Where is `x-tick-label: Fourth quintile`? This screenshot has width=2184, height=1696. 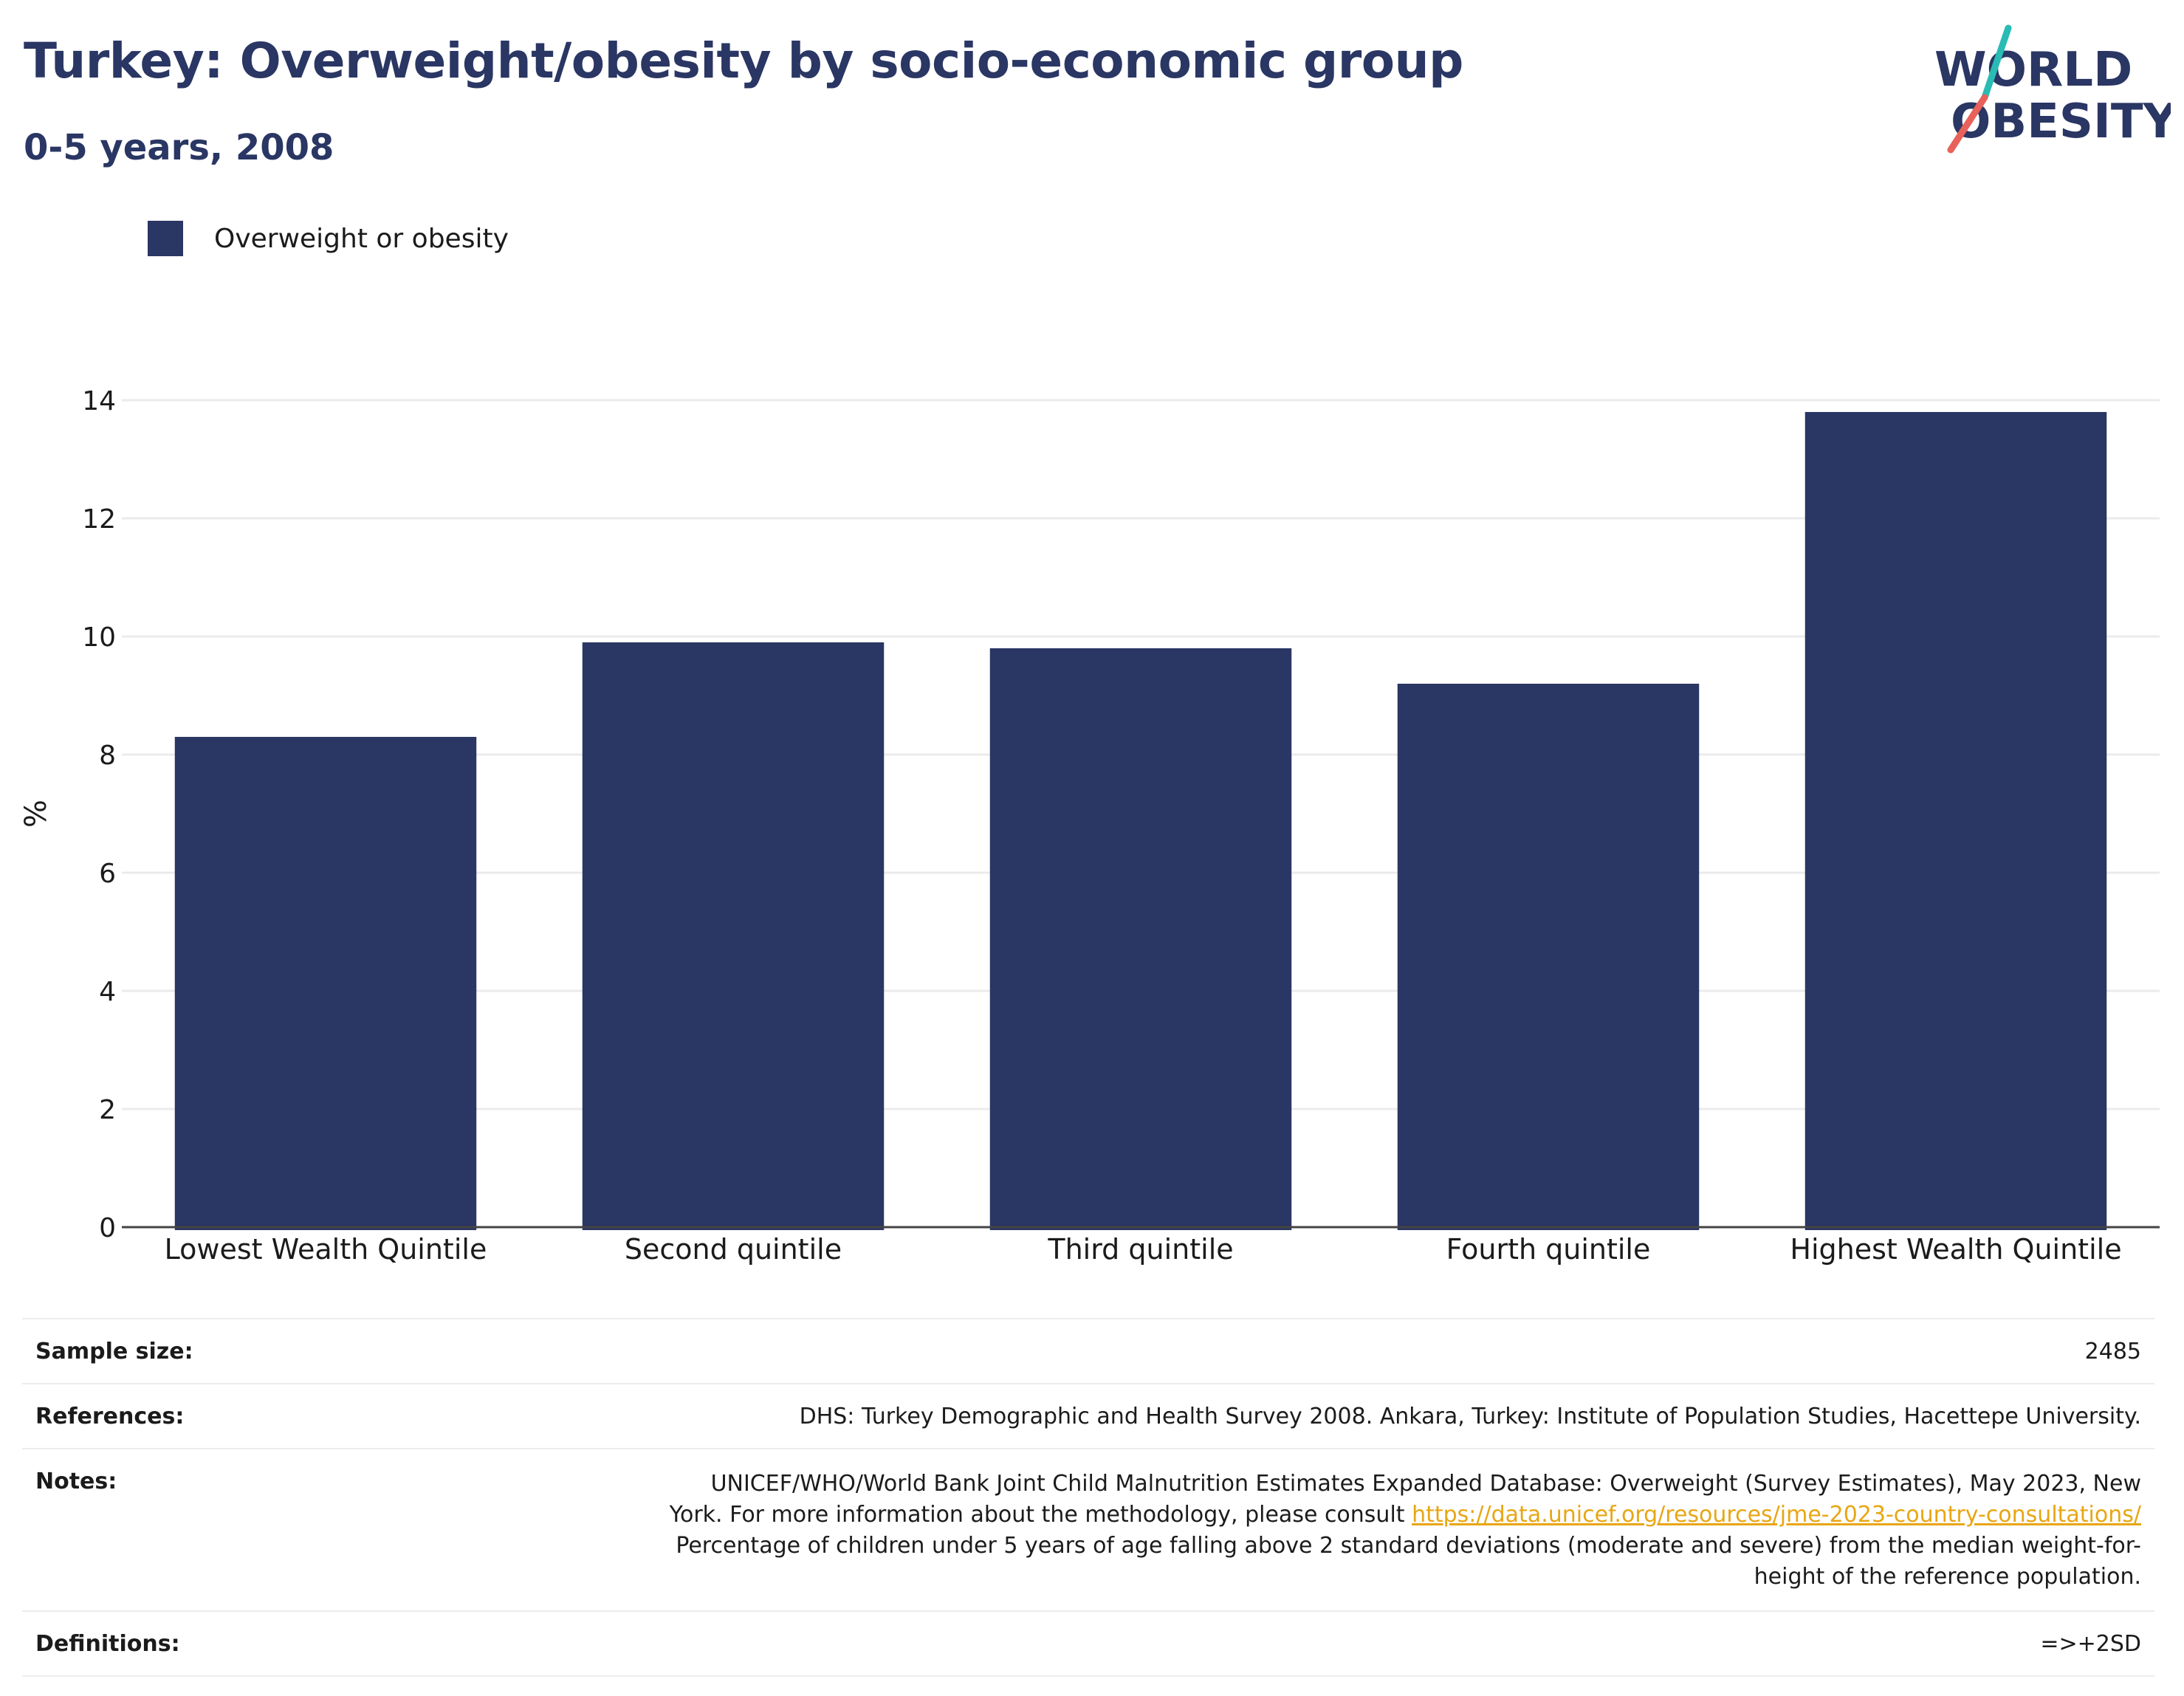 x-tick-label: Fourth quintile is located at coordinates (1548, 1249).